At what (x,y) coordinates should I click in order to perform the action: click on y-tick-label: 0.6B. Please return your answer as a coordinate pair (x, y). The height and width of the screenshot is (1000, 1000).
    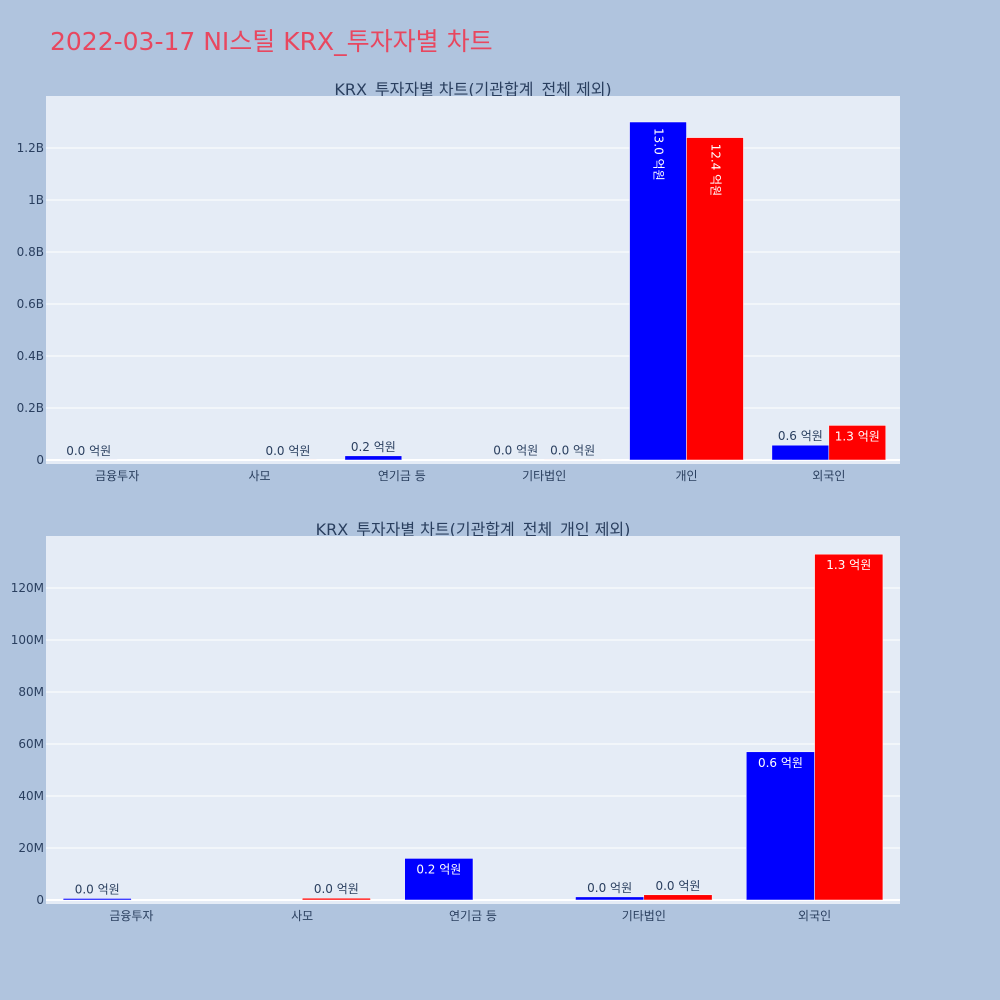
    Looking at the image, I should click on (30, 304).